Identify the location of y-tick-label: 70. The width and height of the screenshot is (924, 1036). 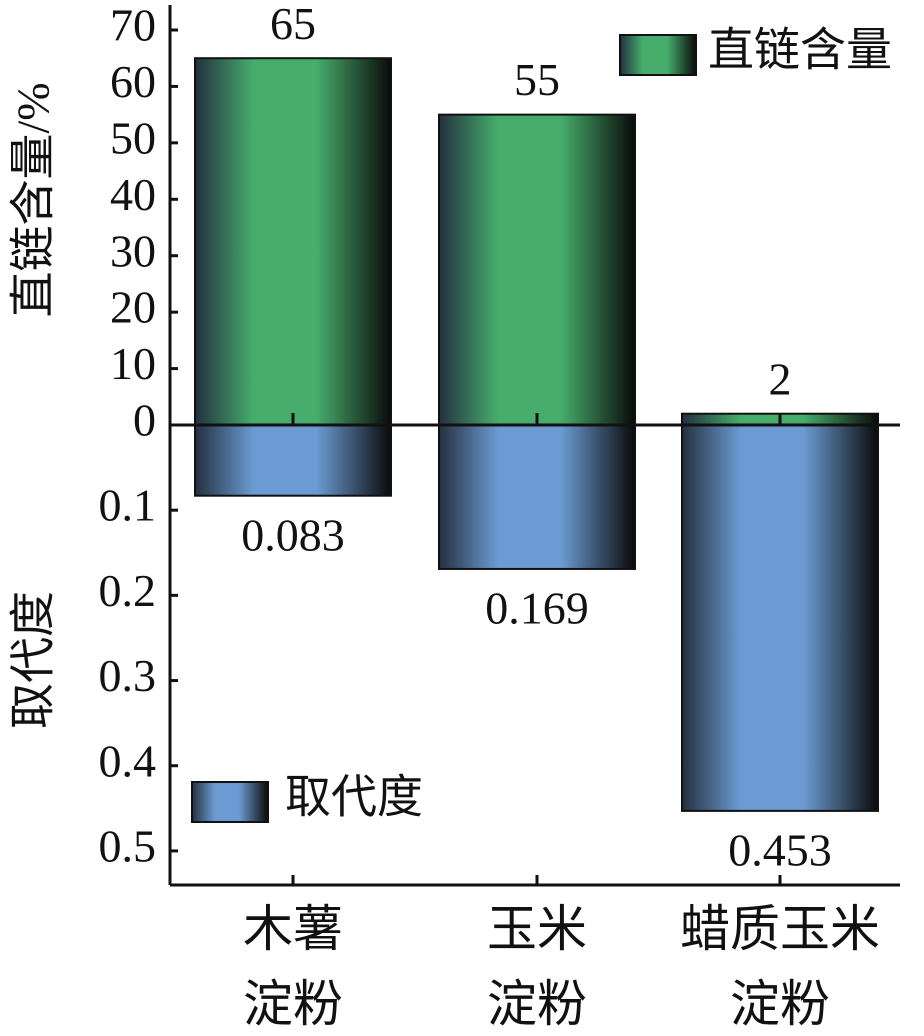
(133, 25).